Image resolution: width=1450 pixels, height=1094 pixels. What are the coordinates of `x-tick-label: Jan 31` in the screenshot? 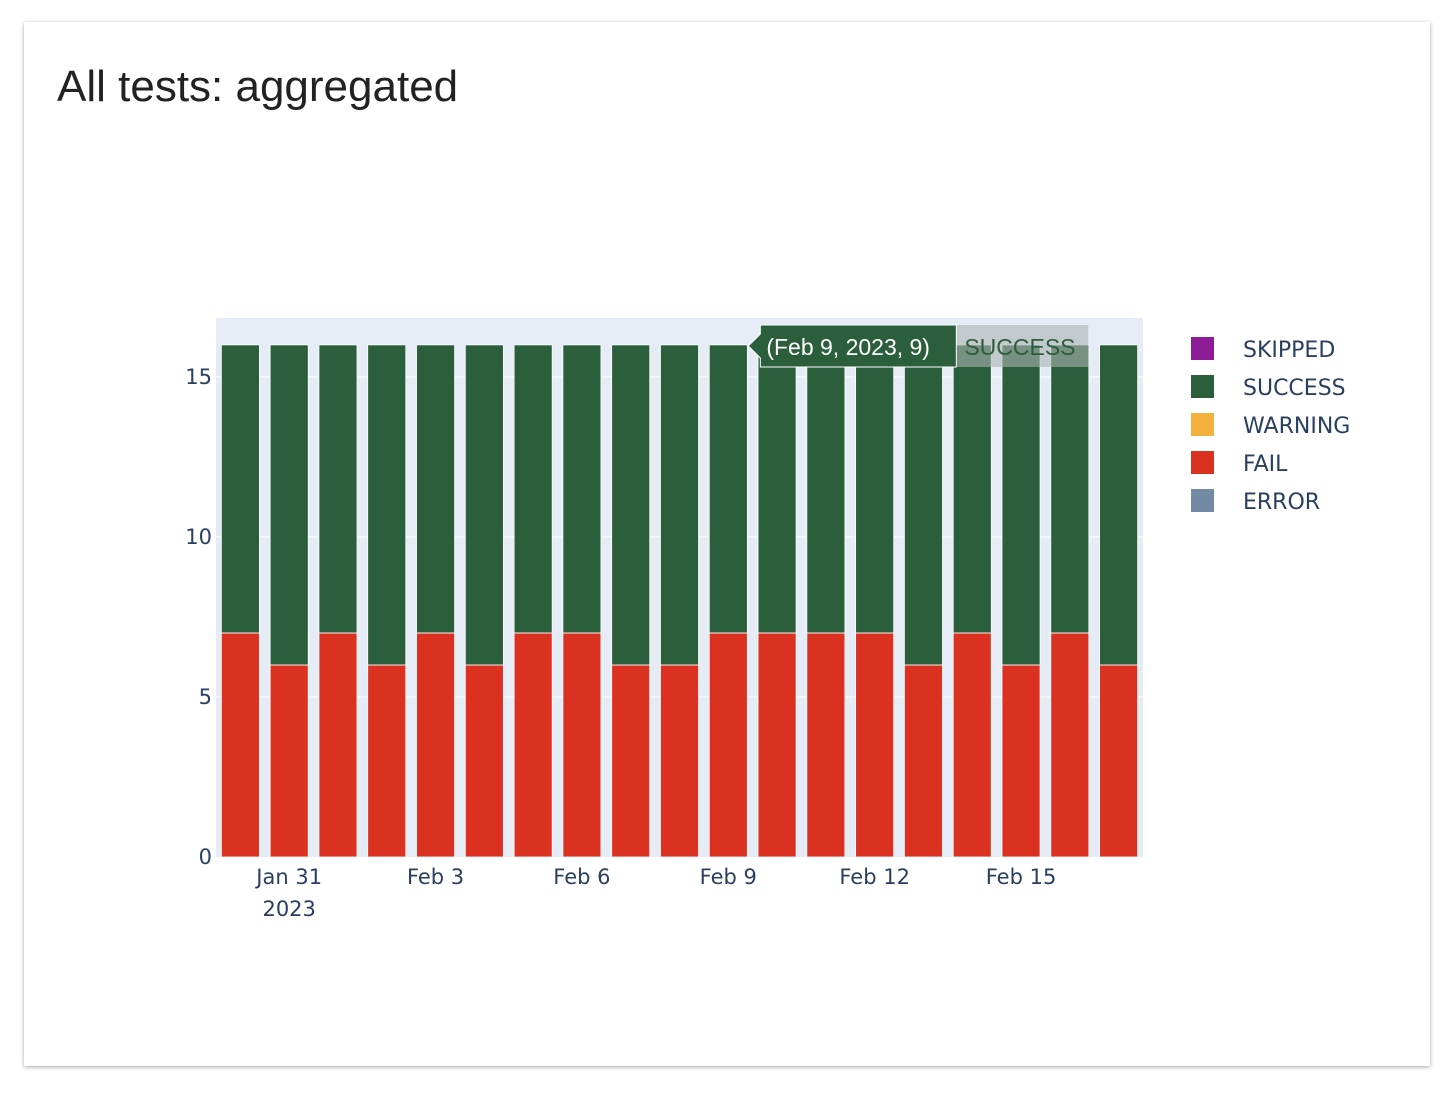 It's located at (288, 877).